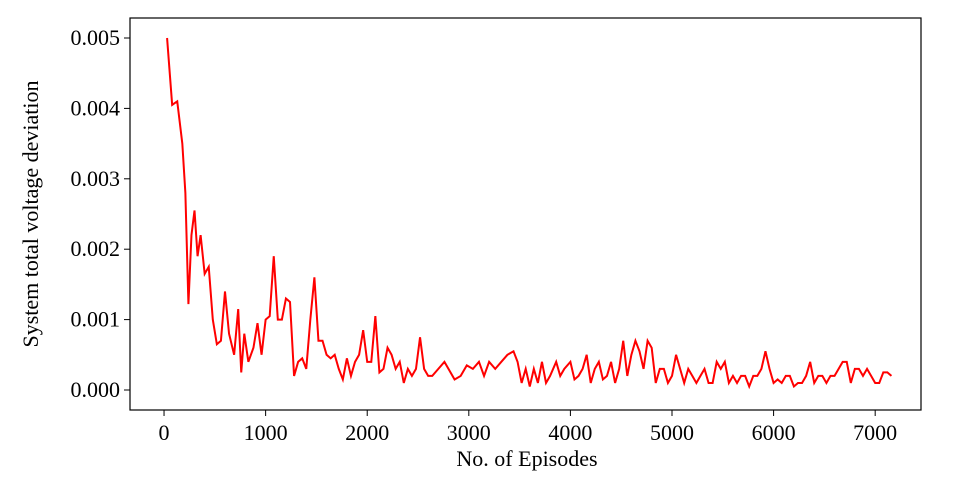  I want to click on x-tick-label: 6000, so click(774, 432).